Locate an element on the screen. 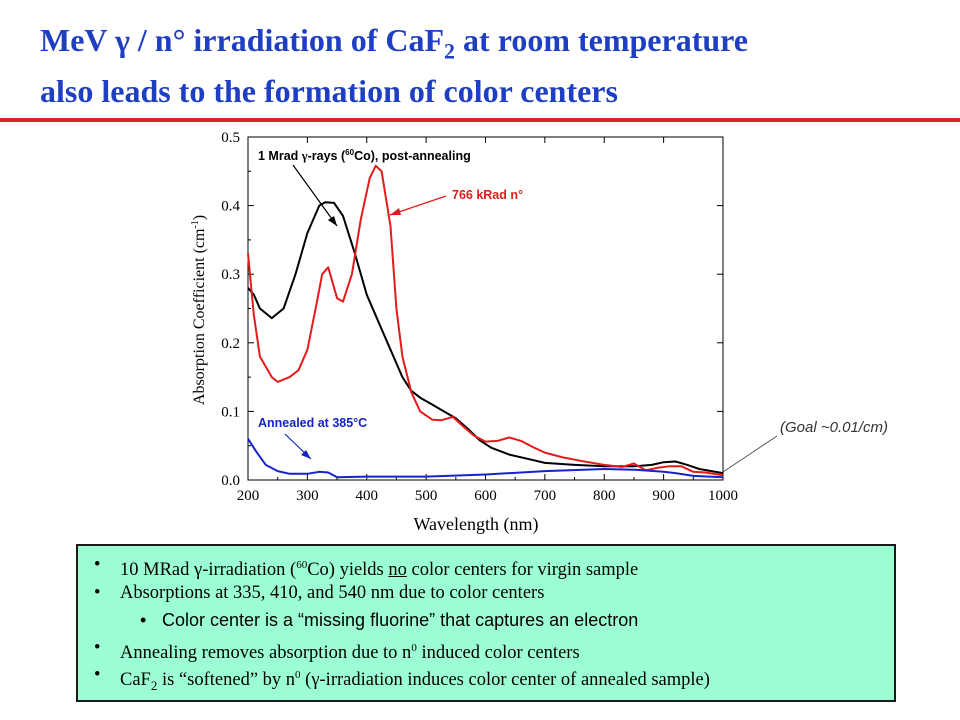 Image resolution: width=960 pixels, height=720 pixels. neutron-annotation: 766 kRad n° is located at coordinates (487, 195).